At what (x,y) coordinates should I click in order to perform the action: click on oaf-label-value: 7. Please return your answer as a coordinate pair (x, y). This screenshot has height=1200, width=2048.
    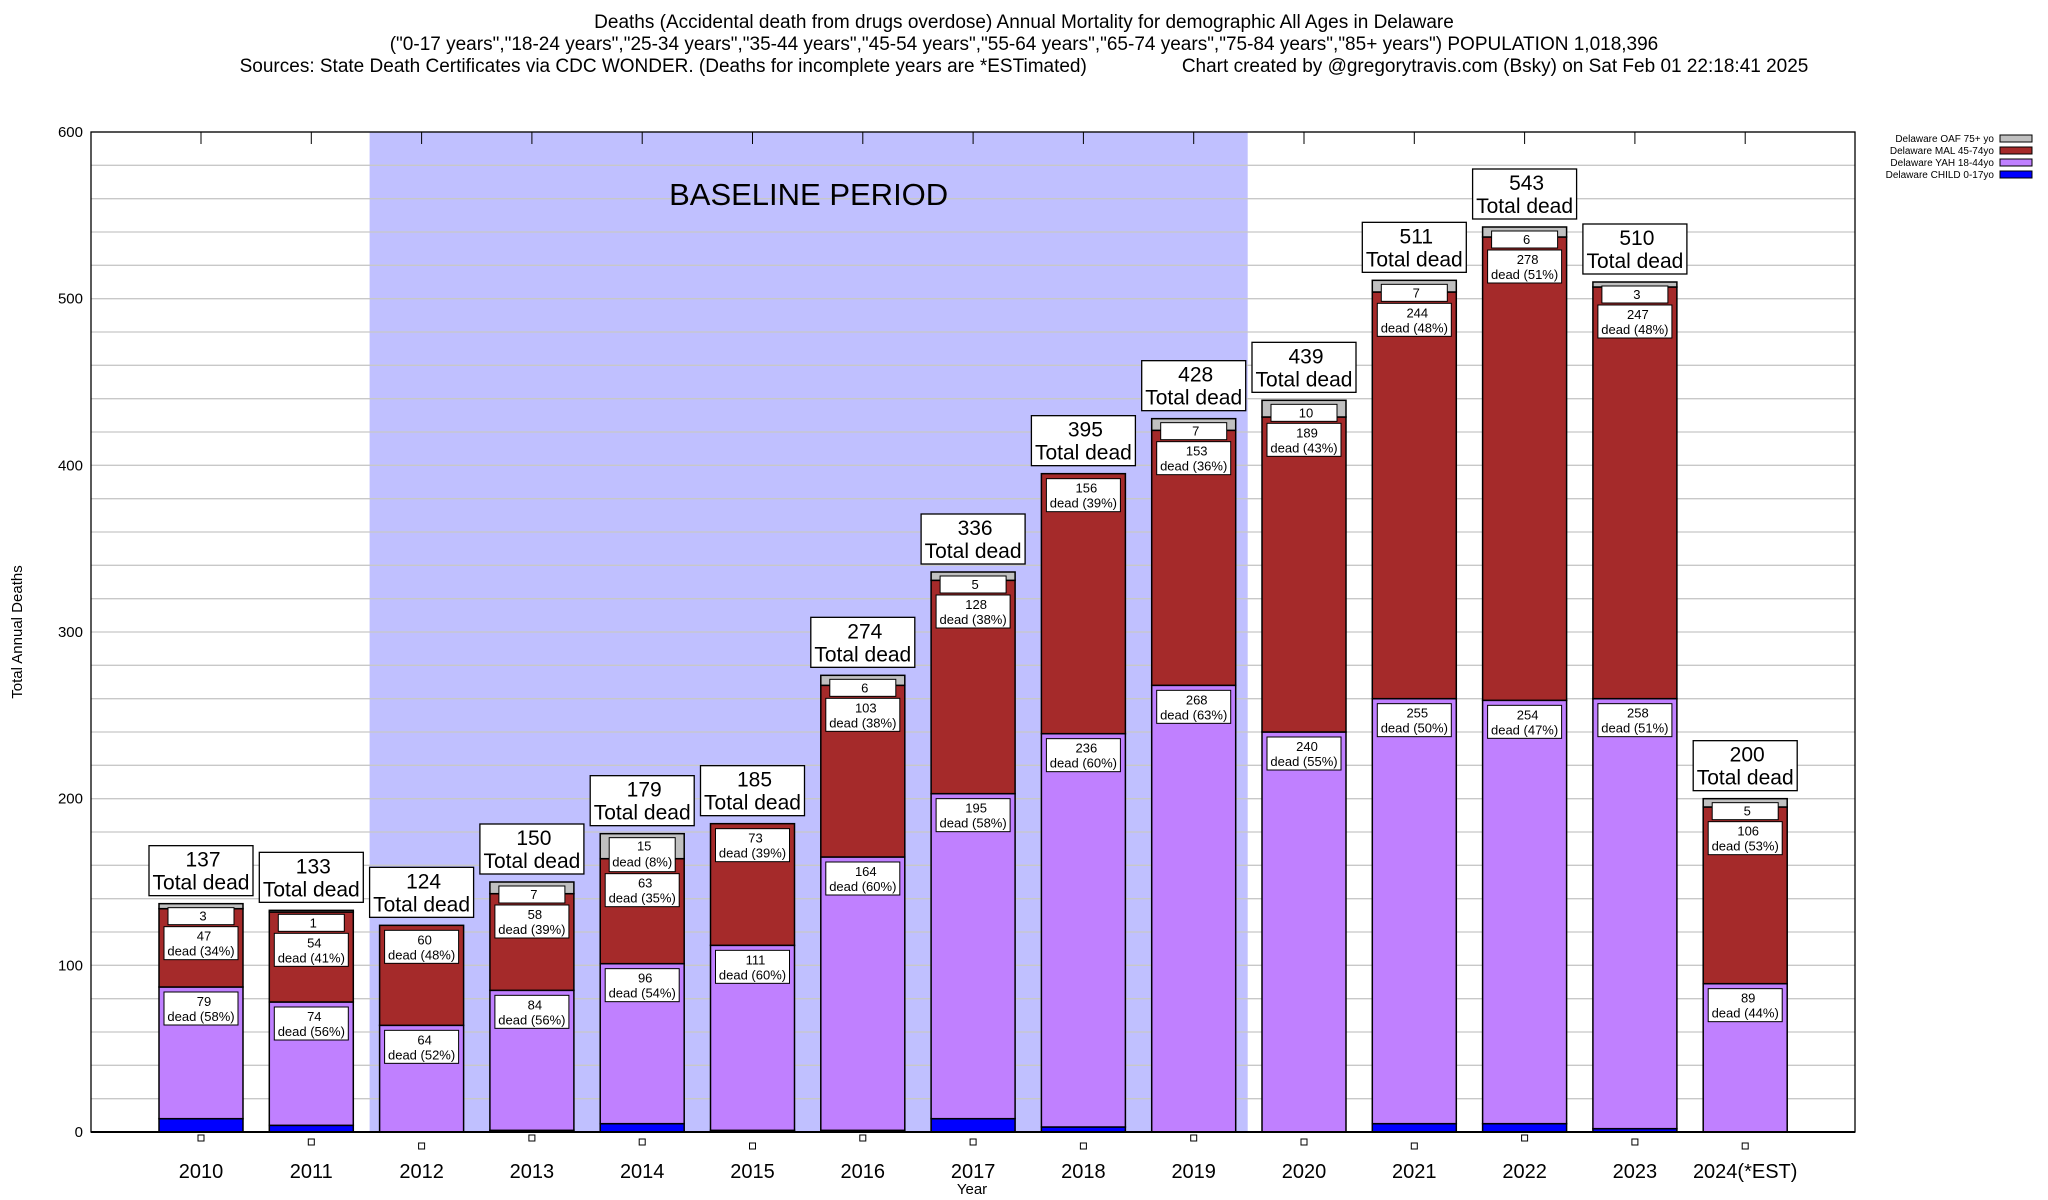
    Looking at the image, I should click on (1195, 431).